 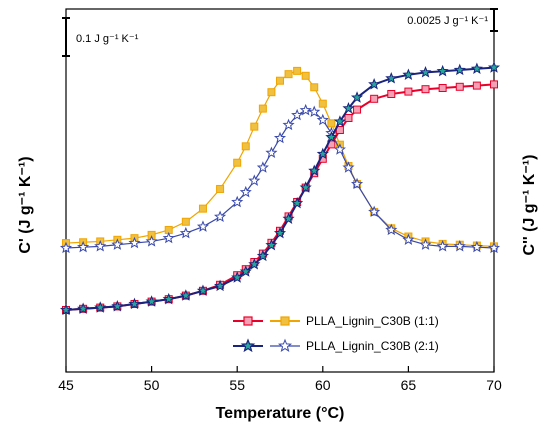 What do you see at coordinates (107, 39) in the screenshot?
I see `scale-bar-left-label: 0.1 J g⁻¹ K⁻¹` at bounding box center [107, 39].